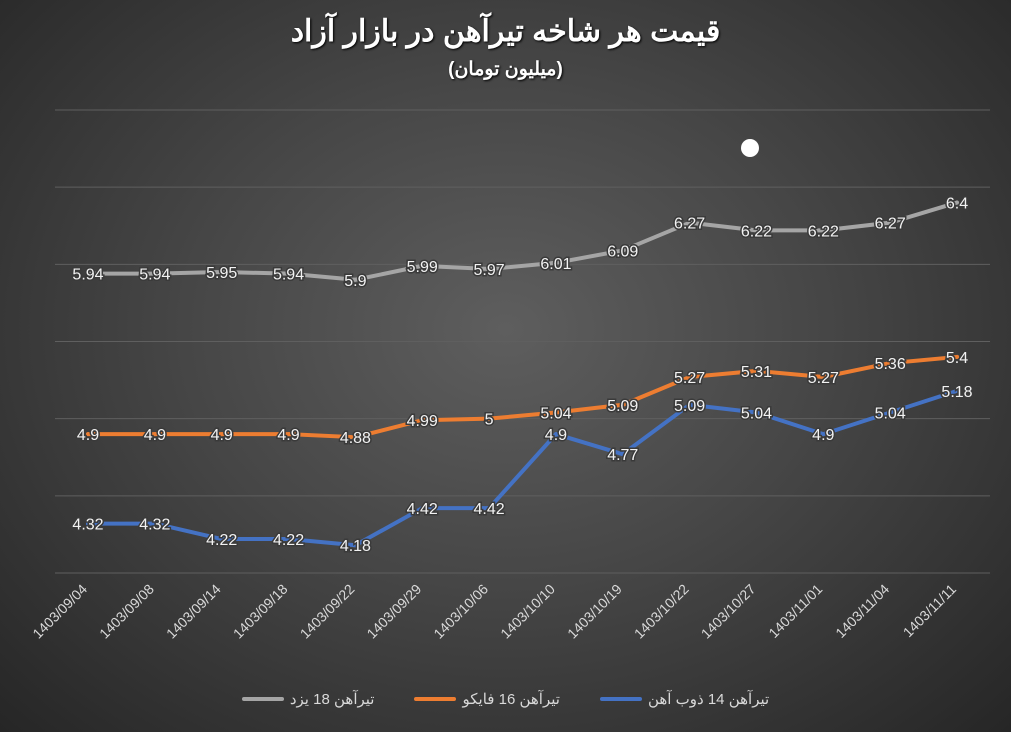 This screenshot has height=732, width=1011. Describe the element at coordinates (460, 611) in the screenshot. I see `x-tick-label: 1403/10/06` at that location.